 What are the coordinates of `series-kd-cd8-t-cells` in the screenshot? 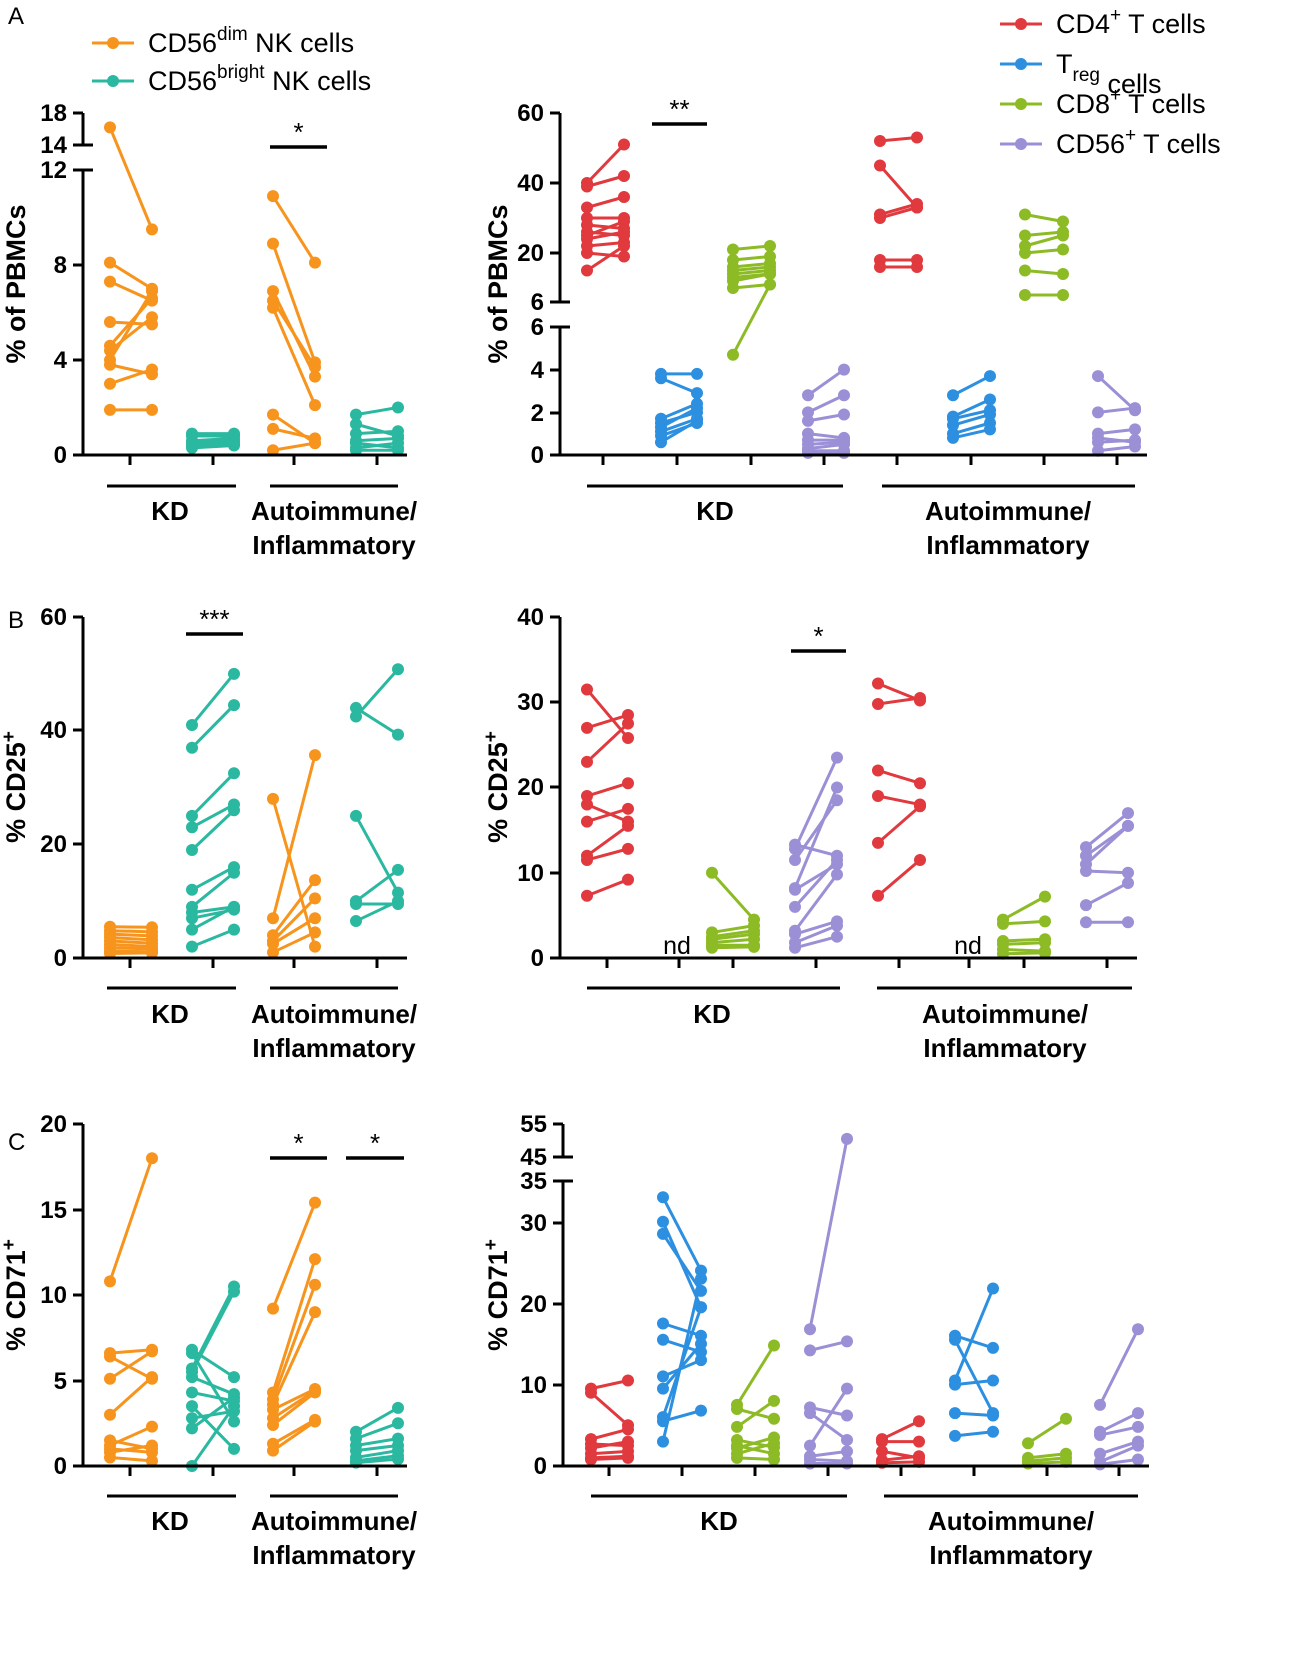 It's located at (733, 910).